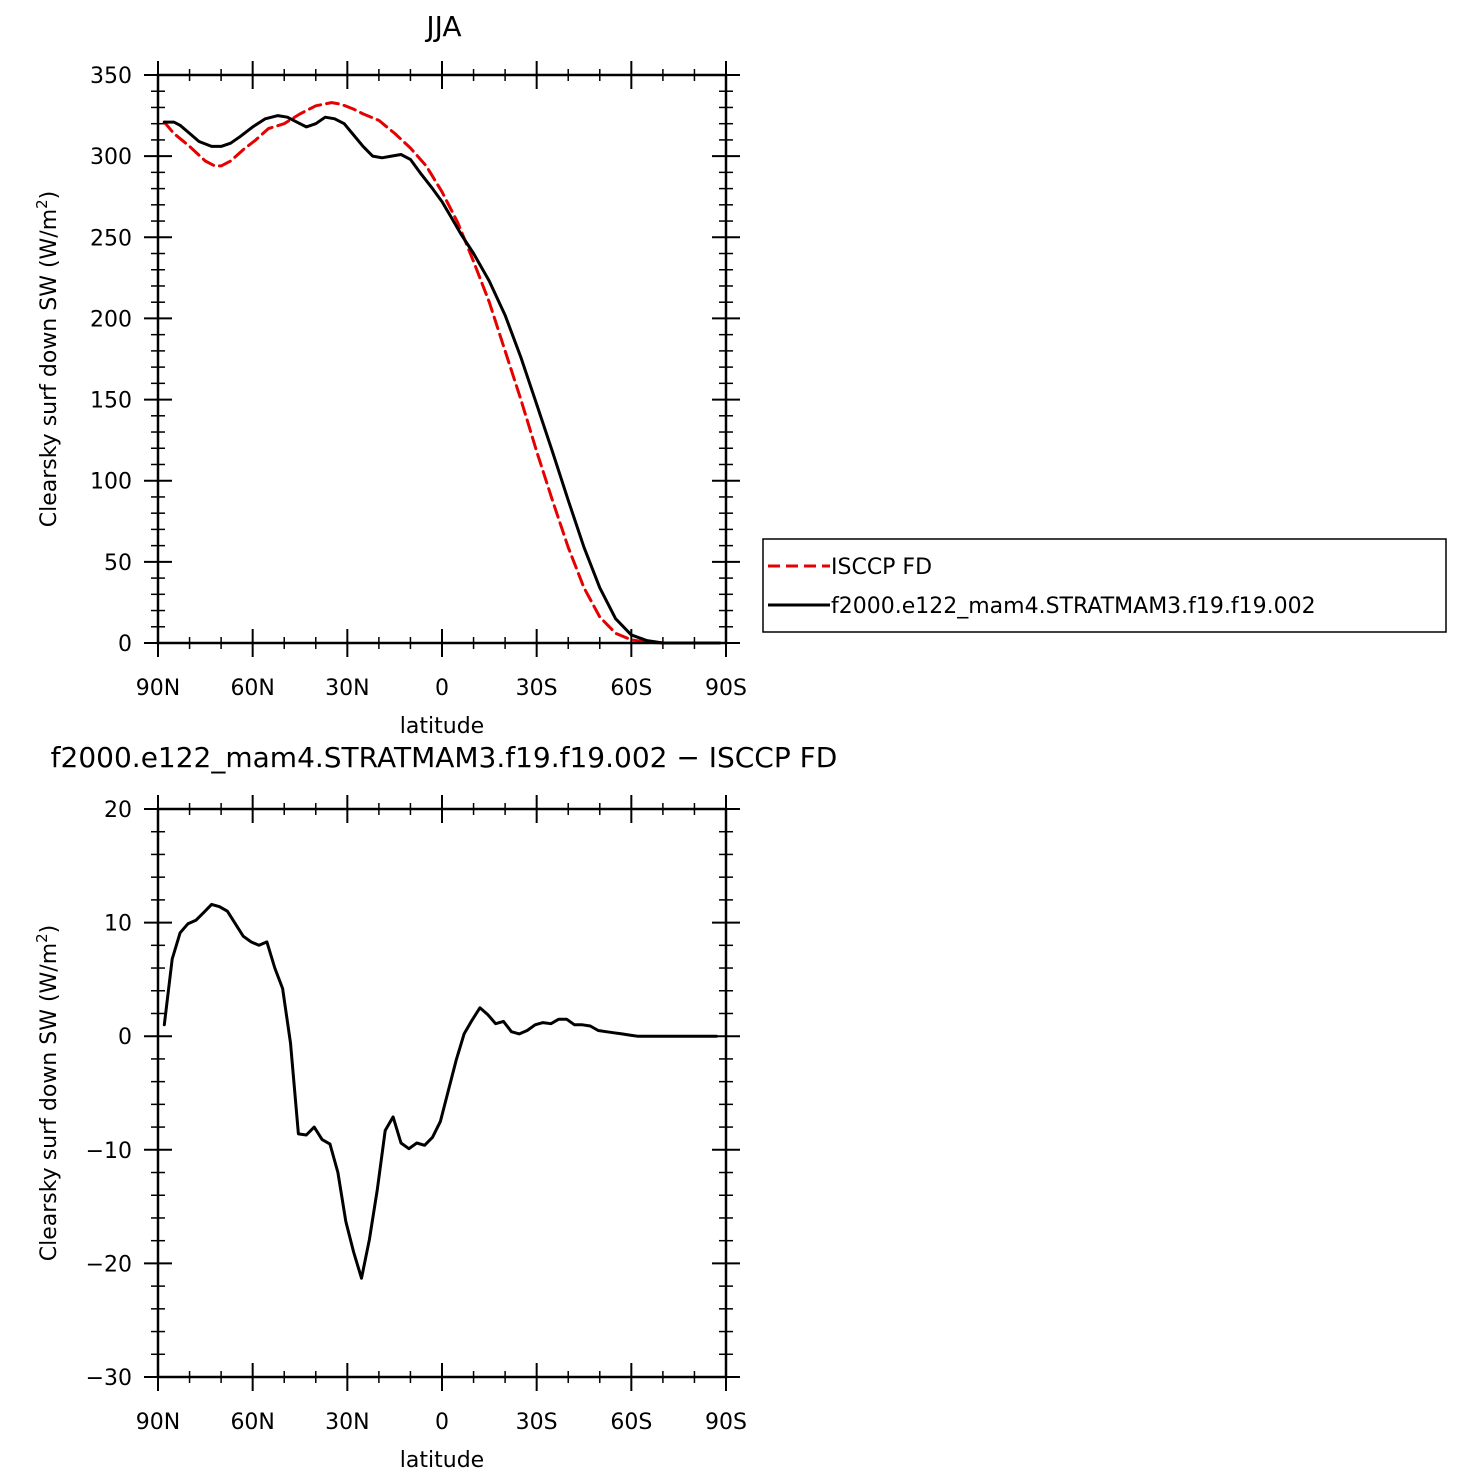 The width and height of the screenshot is (1480, 1480). I want to click on top-panel-title: JJA, so click(442, 26).